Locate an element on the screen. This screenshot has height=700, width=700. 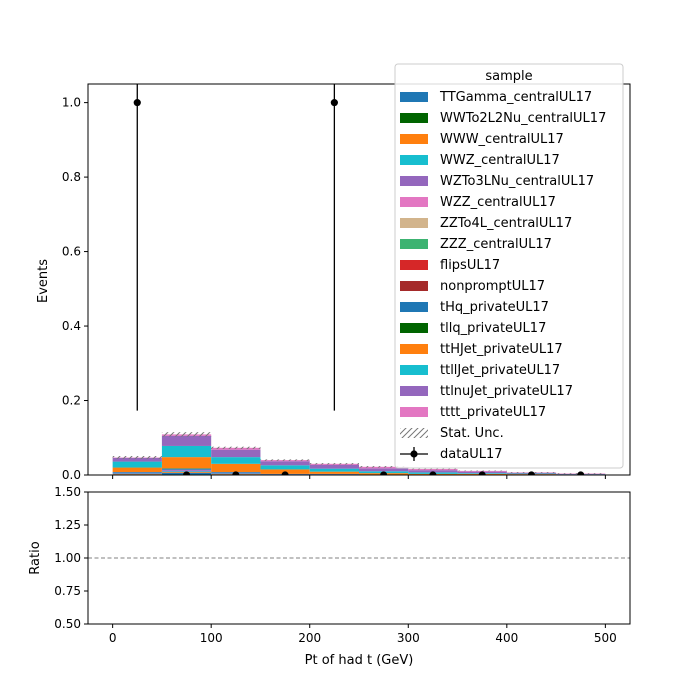
legend-data-marker is located at coordinates (414, 454).